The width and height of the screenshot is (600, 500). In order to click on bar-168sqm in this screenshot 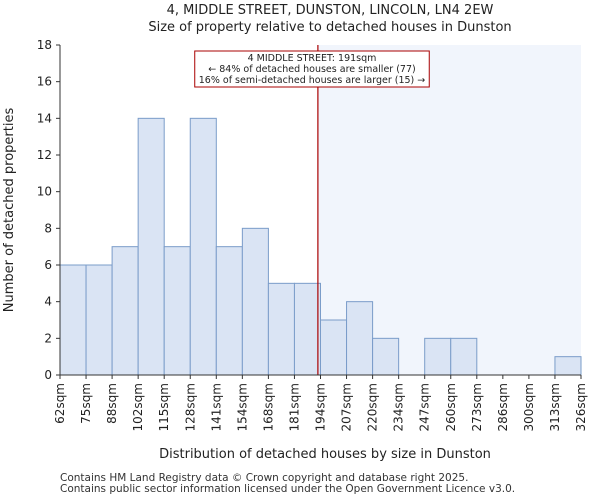, I will do `click(281, 329)`.